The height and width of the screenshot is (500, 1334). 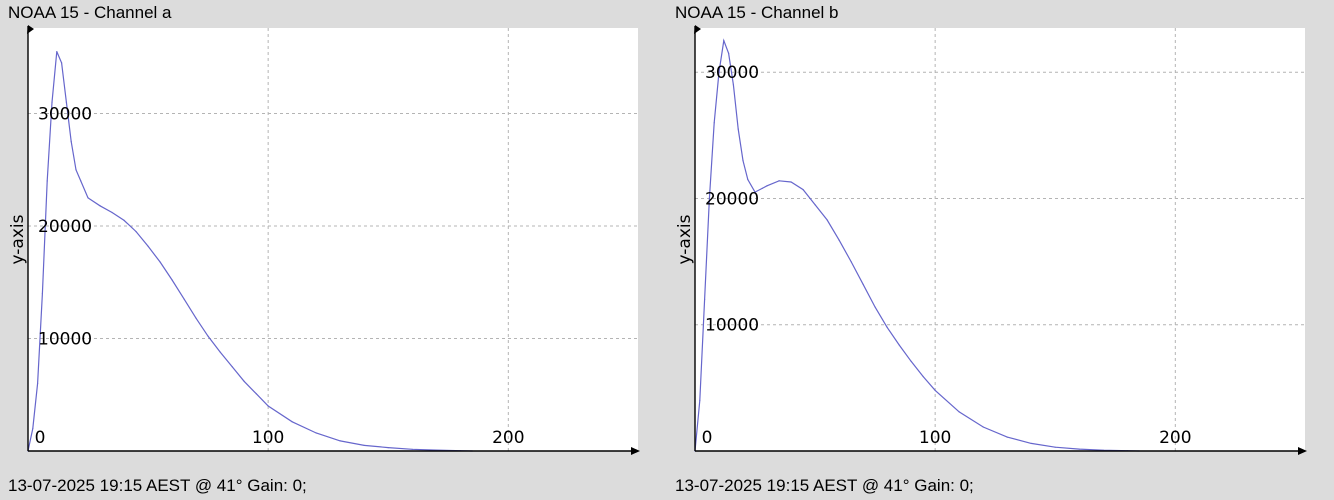 I want to click on chart-title: NOAA 15 - Channel a, so click(x=90, y=12).